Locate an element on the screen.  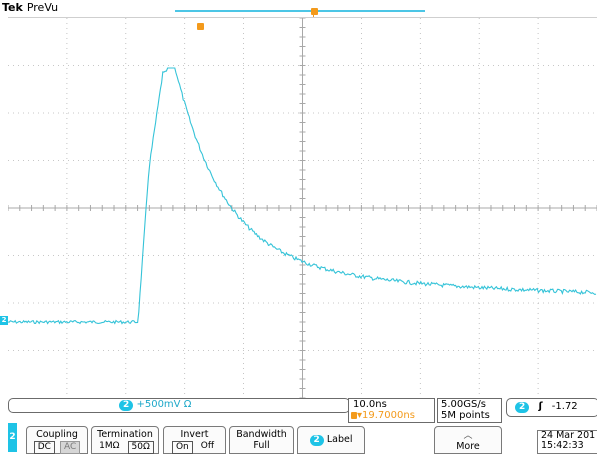
bandwidth-button: Bandwidth Full is located at coordinates (261, 440).